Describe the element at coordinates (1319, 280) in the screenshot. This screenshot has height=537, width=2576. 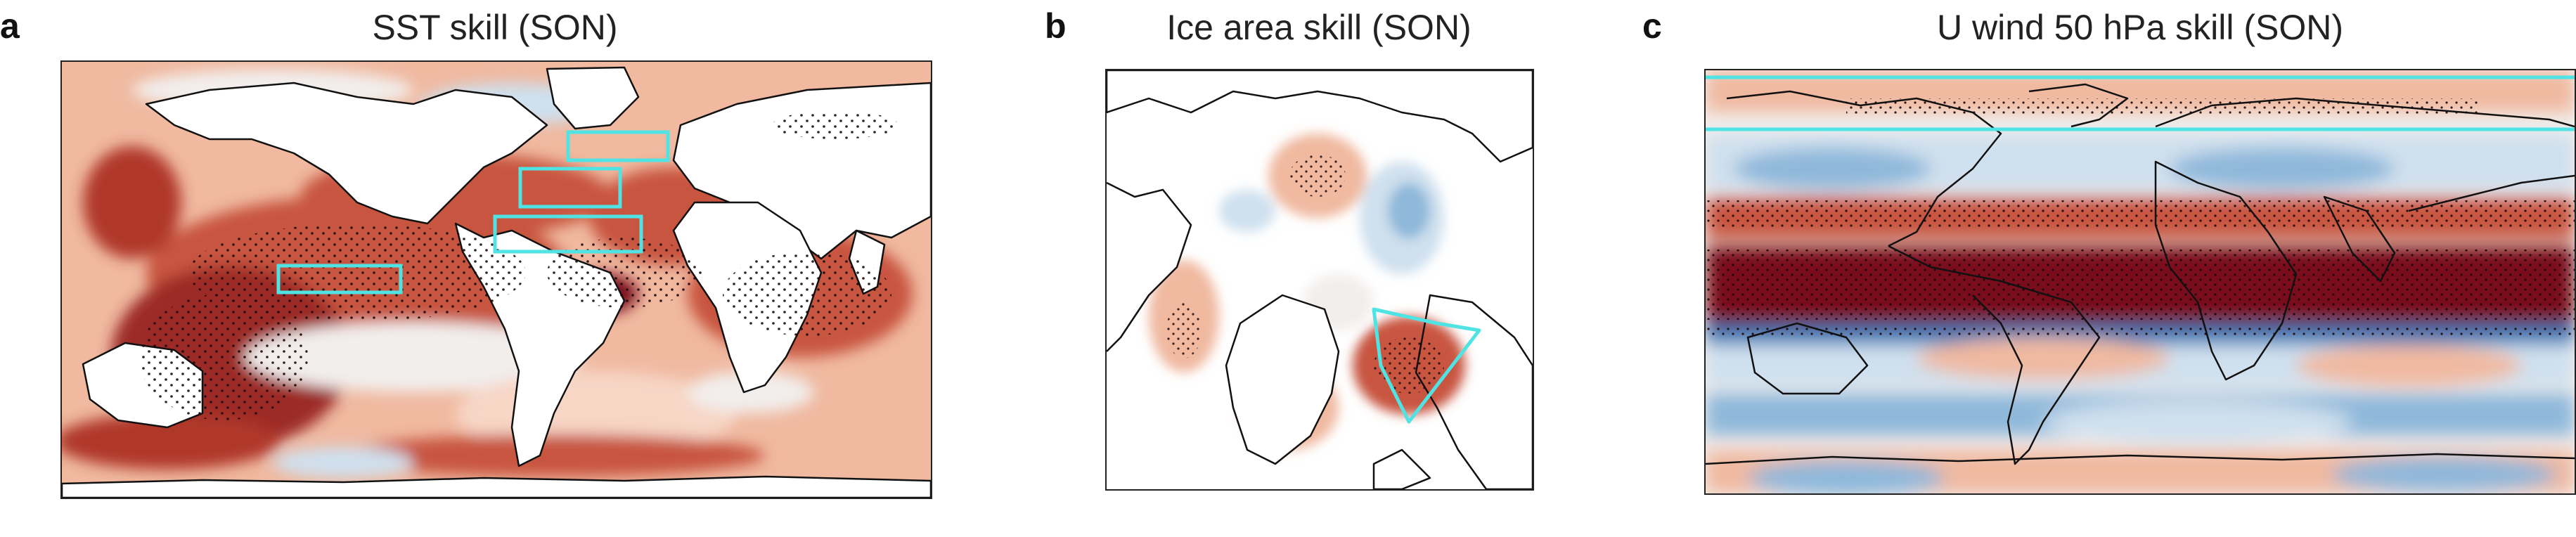
I see `ice-area-skill-map` at that location.